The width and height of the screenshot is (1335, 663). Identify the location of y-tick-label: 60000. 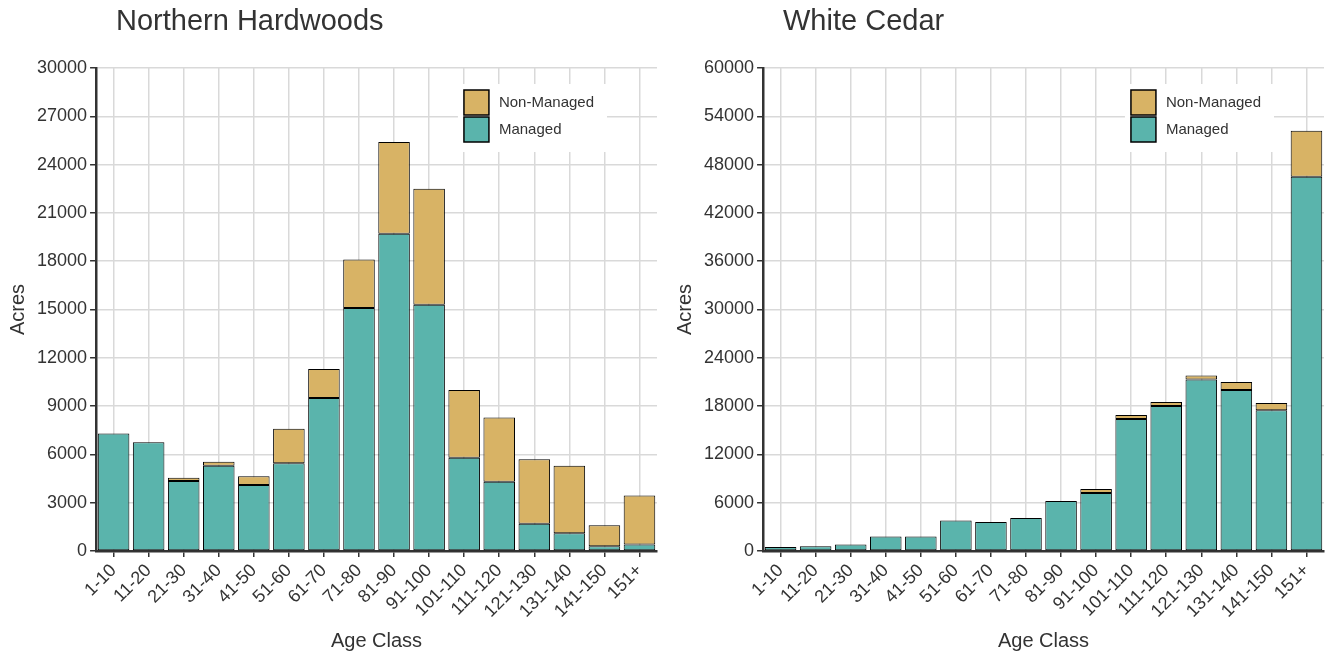
(729, 66).